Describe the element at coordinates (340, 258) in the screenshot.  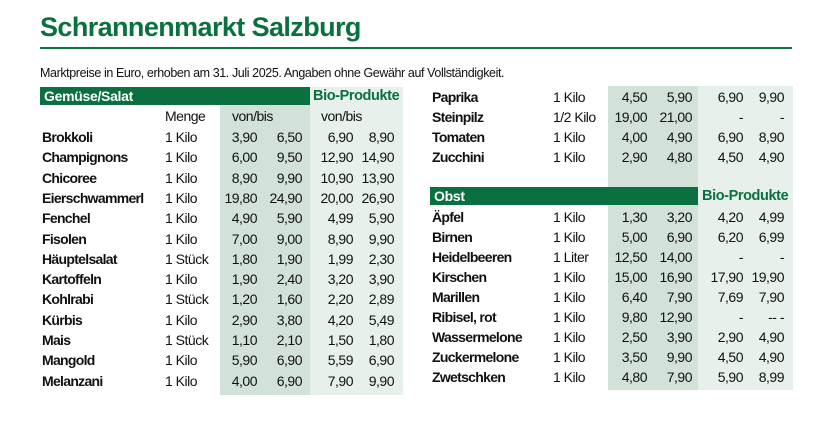
I see `bio-price-from: 1,99` at that location.